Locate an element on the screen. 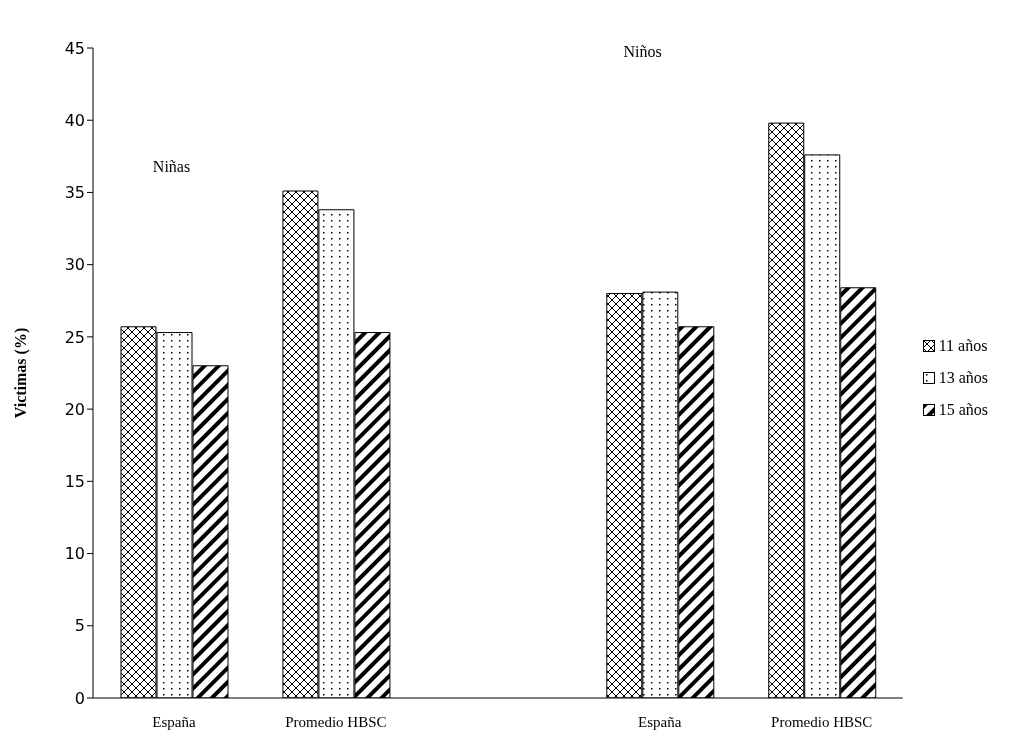  legend-label: 15 años is located at coordinates (963, 410).